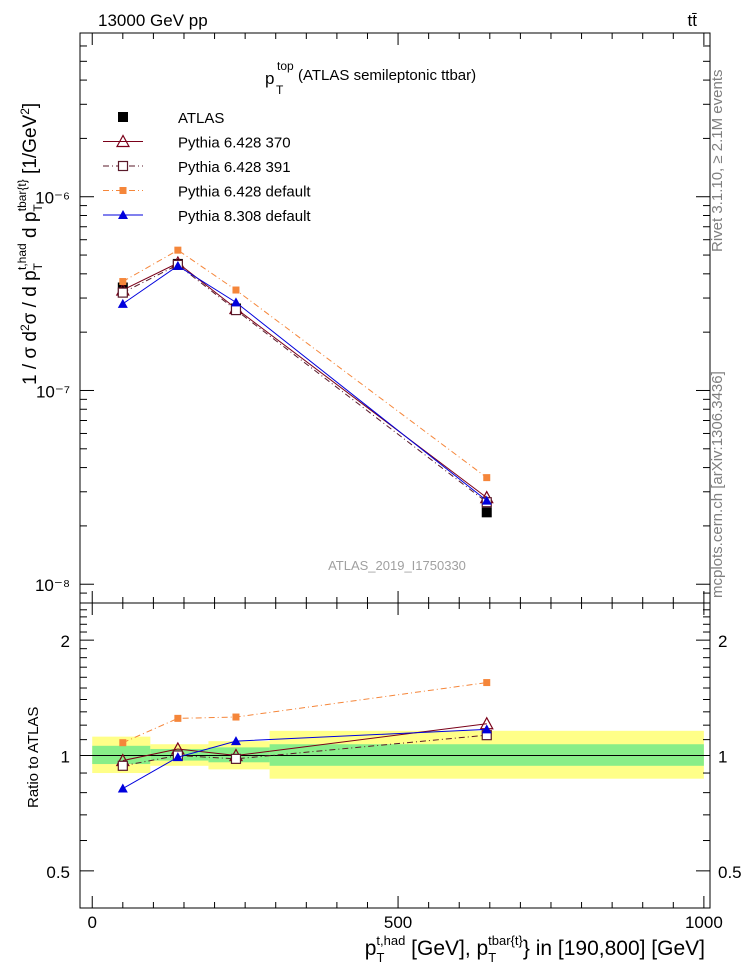 The image size is (746, 972). I want to click on ratio-y-tick-label: 1, so click(65, 757).